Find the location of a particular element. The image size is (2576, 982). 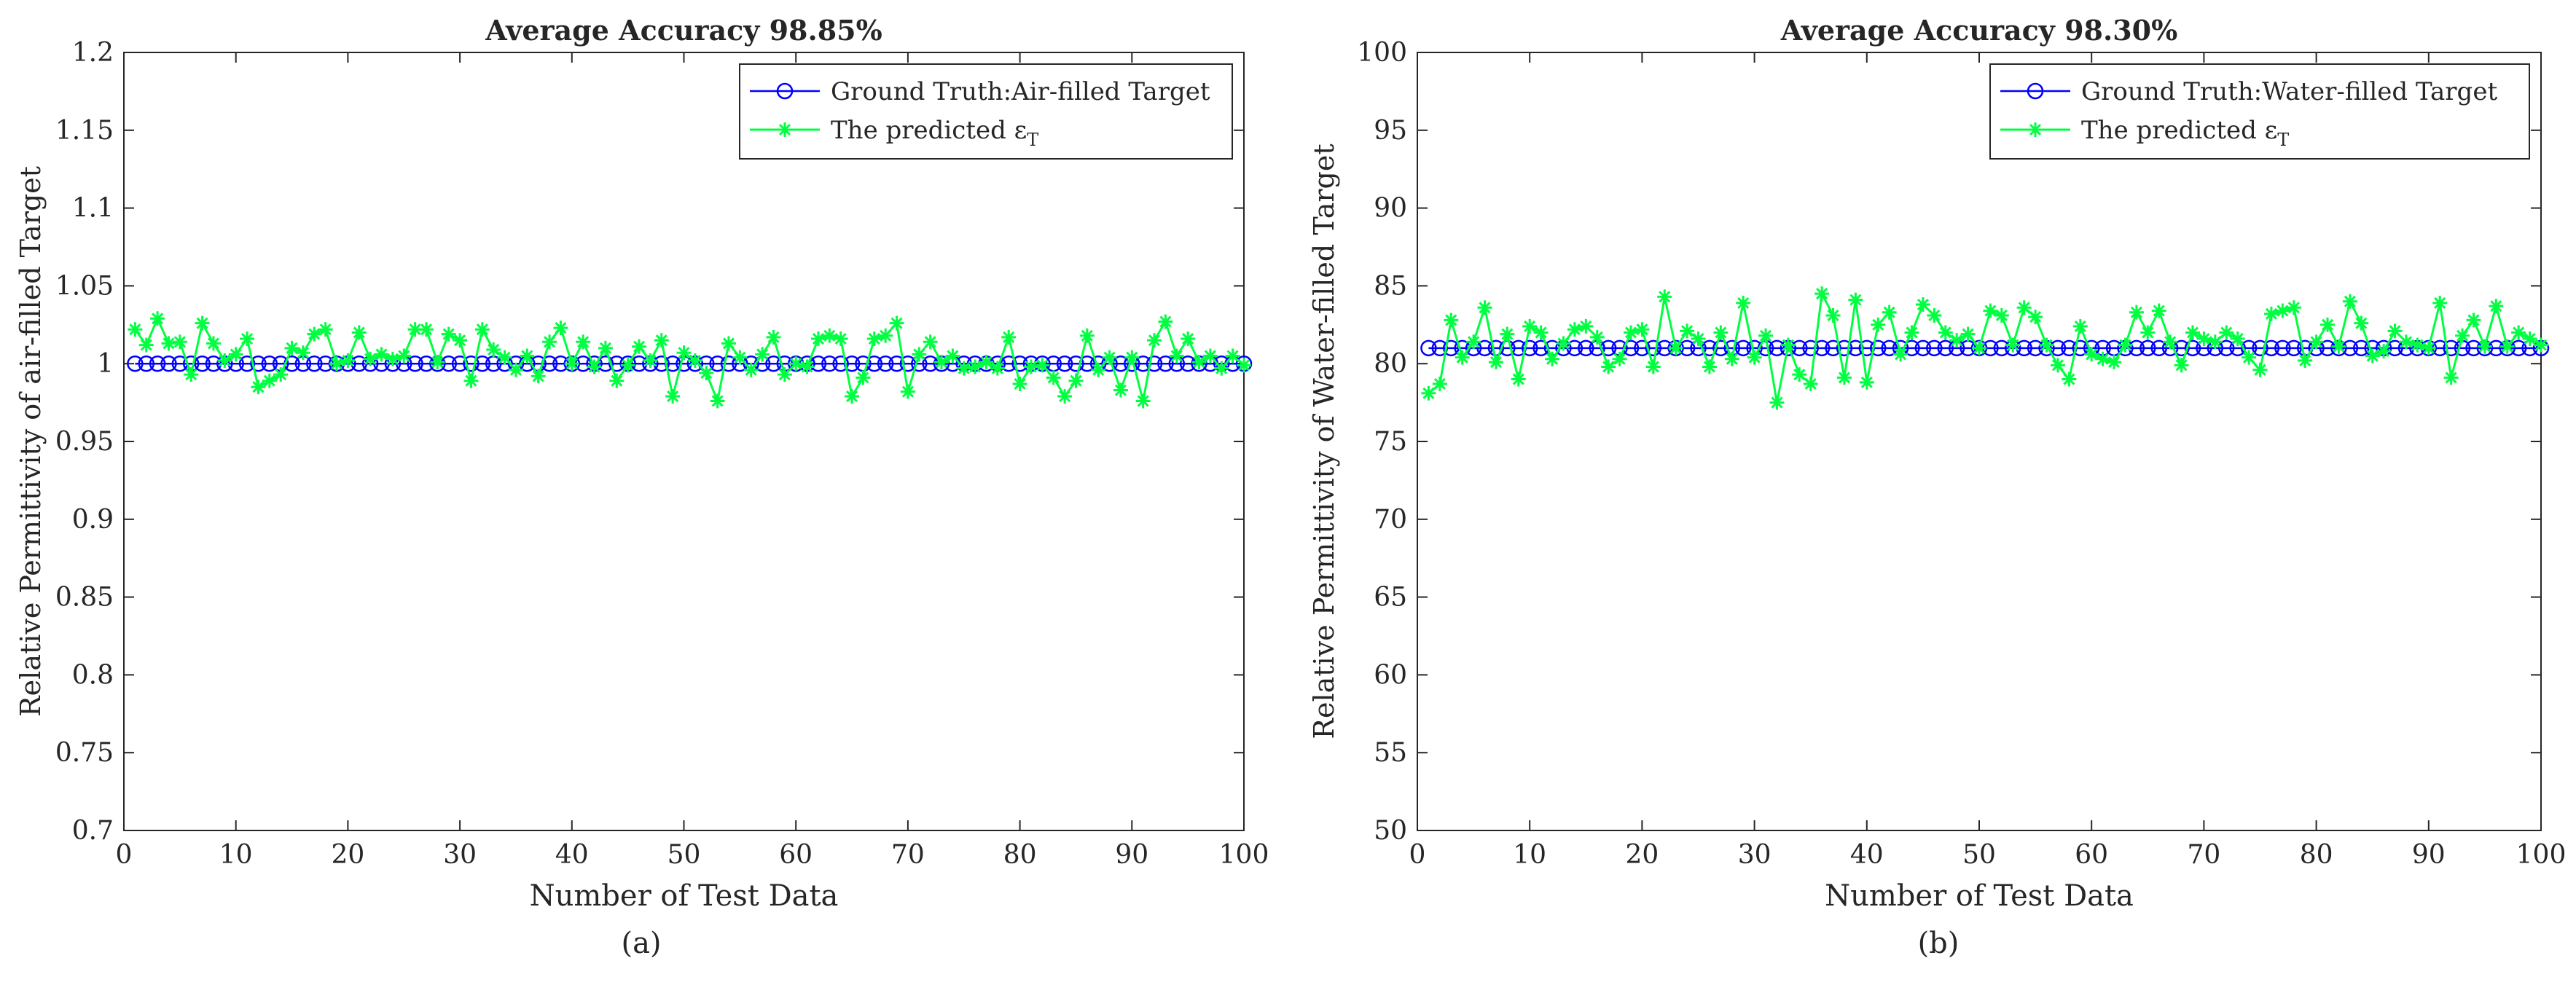

y-tick-label: 0.7 is located at coordinates (93, 831).